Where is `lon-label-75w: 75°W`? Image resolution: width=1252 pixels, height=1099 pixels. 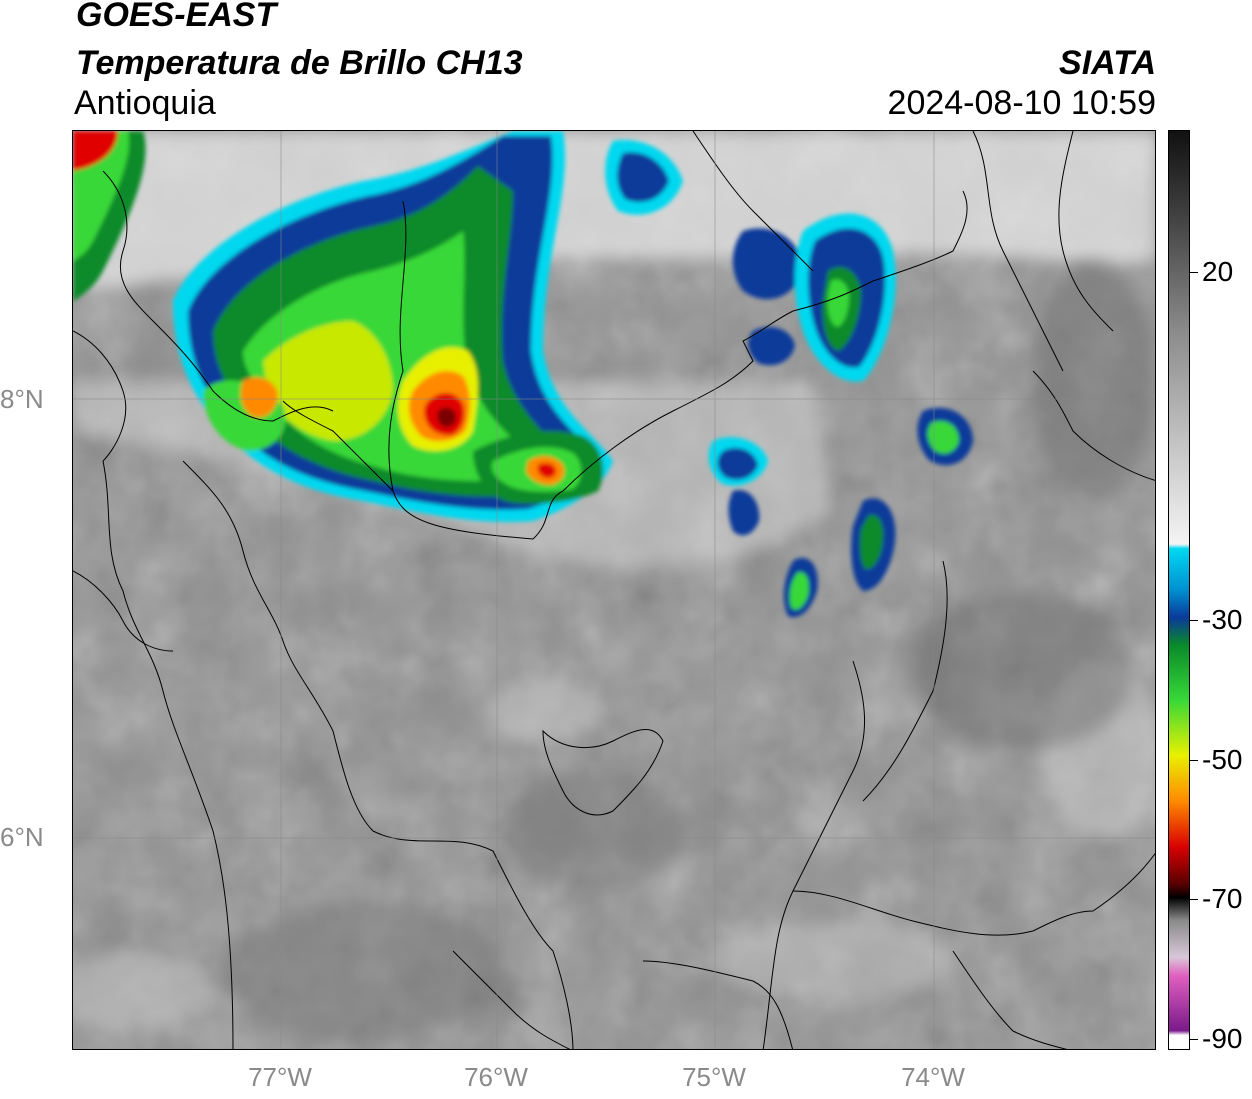 lon-label-75w: 75°W is located at coordinates (714, 1077).